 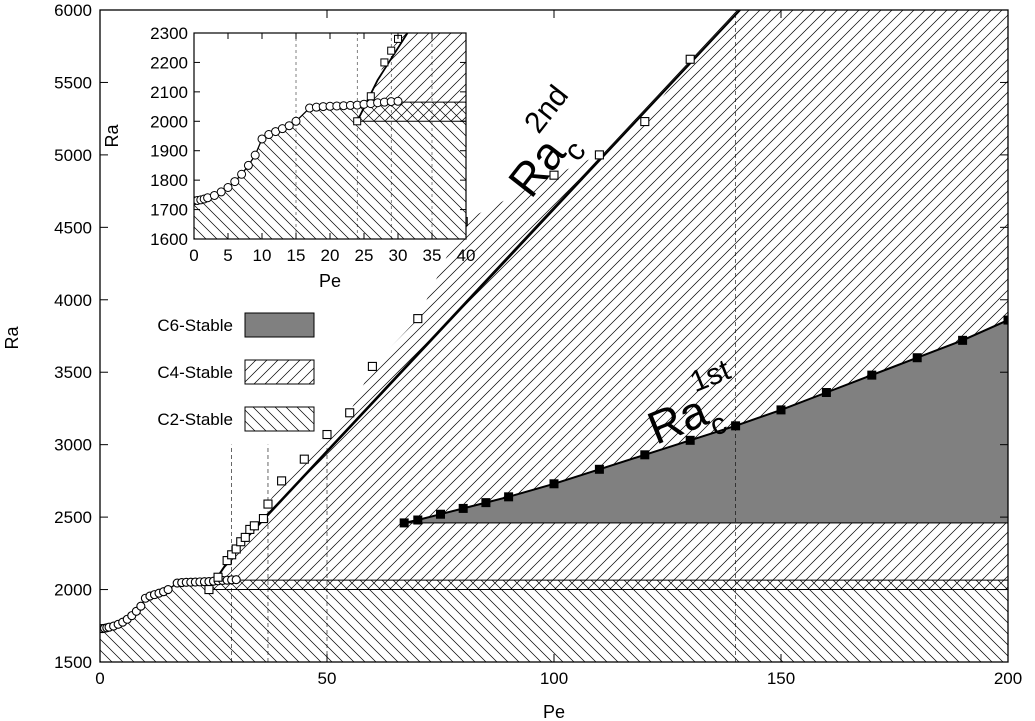 What do you see at coordinates (1008, 678) in the screenshot?
I see `x-tick-label: 200` at bounding box center [1008, 678].